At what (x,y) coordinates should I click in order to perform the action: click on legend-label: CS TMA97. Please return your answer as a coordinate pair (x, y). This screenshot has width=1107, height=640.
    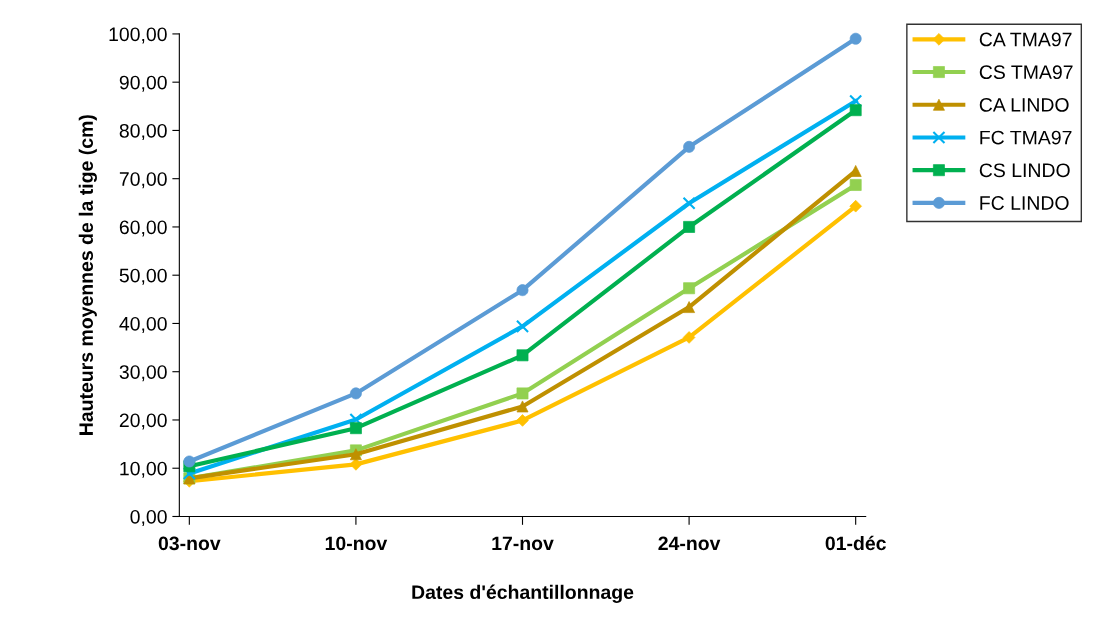
    Looking at the image, I should click on (1026, 72).